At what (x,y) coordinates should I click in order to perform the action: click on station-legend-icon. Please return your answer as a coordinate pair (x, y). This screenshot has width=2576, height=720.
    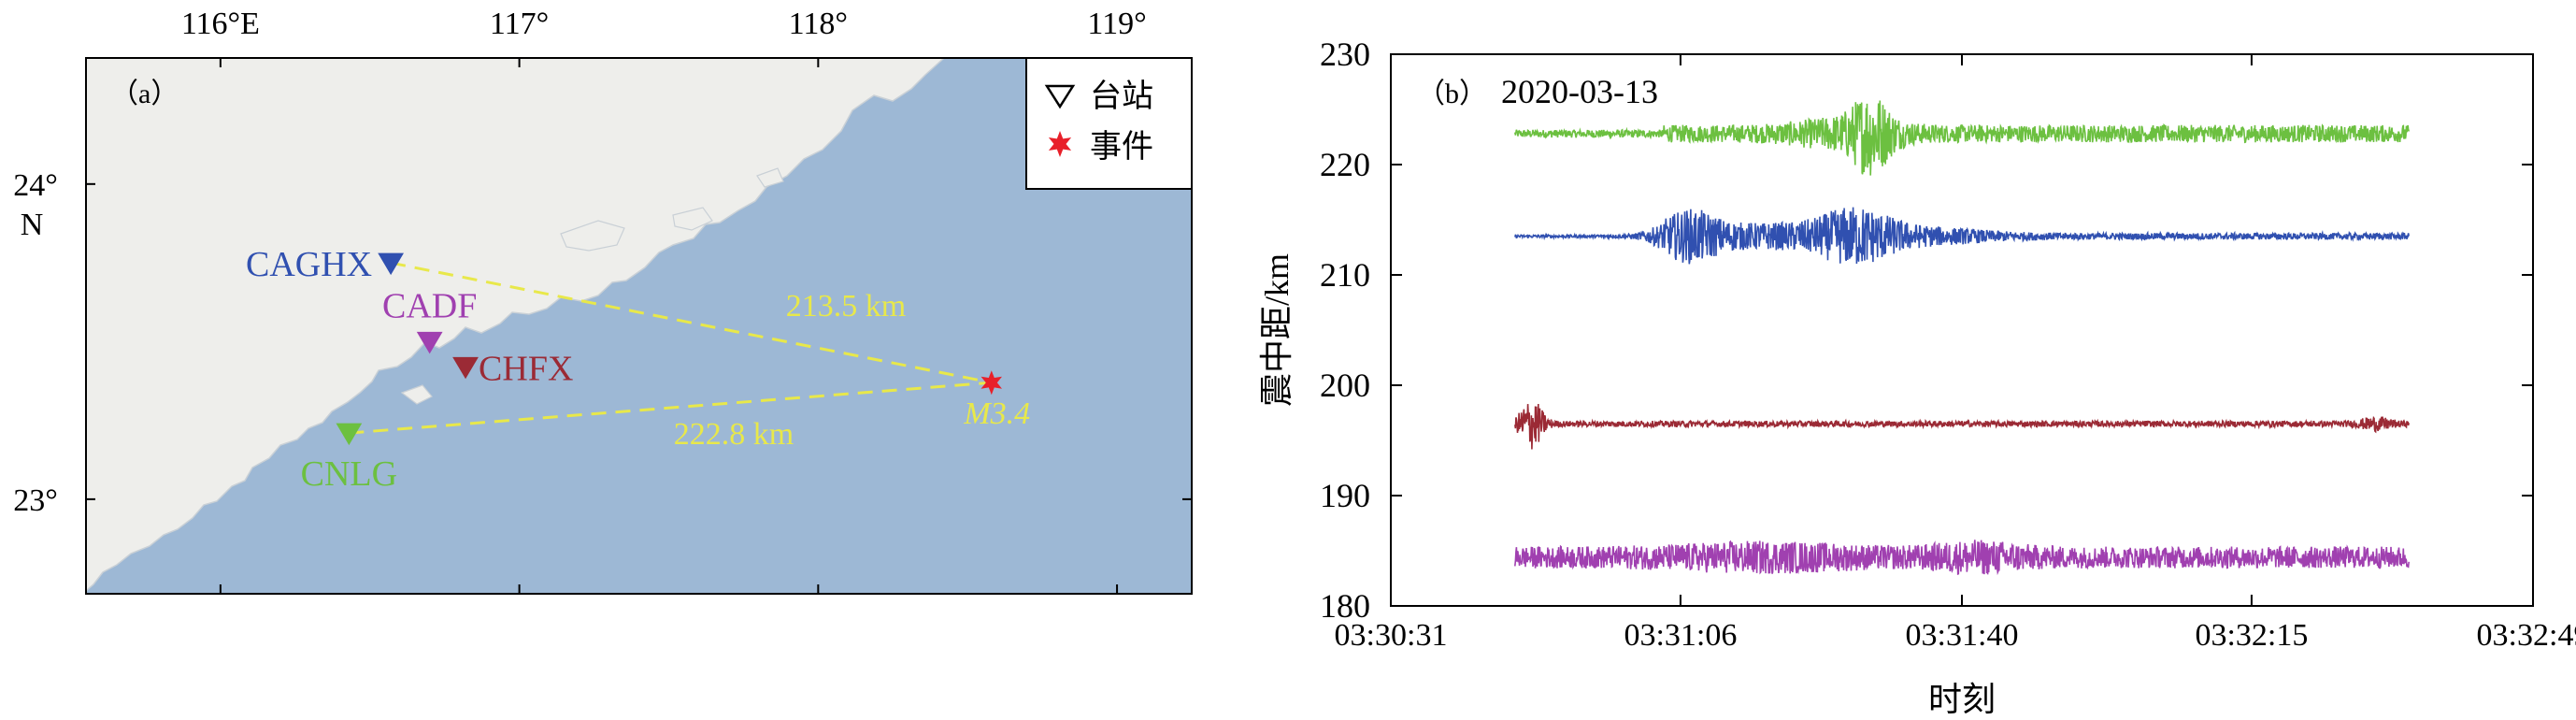
    Looking at the image, I should click on (1060, 96).